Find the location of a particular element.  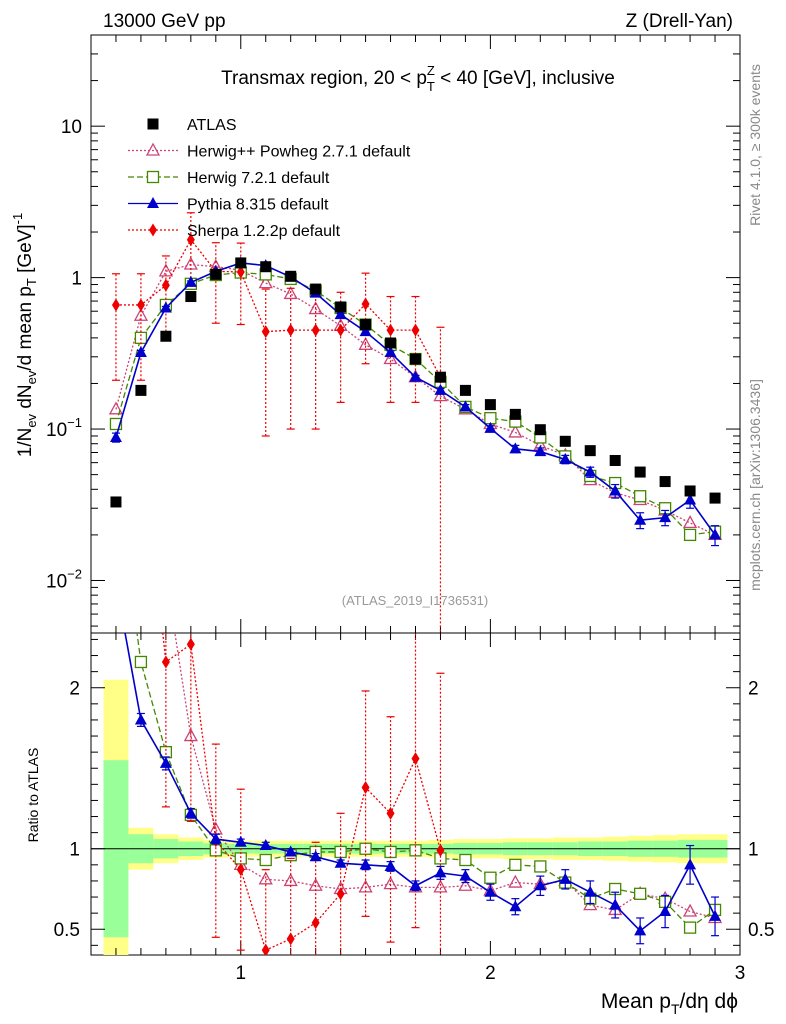

ratio-ylabel: Ratio to ATLAS is located at coordinates (33, 795).